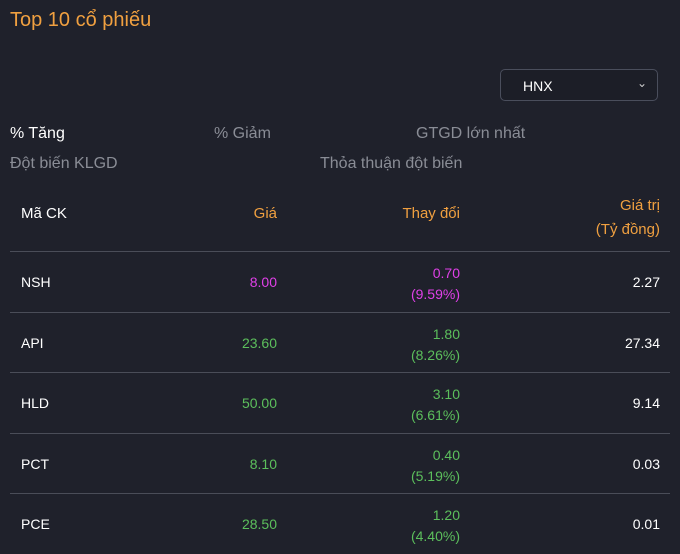 This screenshot has height=554, width=680. Describe the element at coordinates (579, 85) in the screenshot. I see `exchange-select: HNX ⌄` at that location.